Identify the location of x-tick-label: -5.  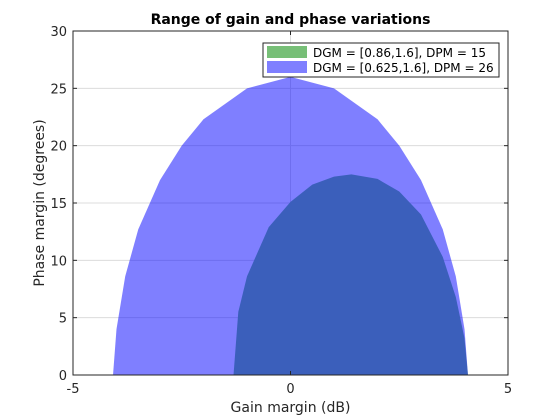
(73, 389).